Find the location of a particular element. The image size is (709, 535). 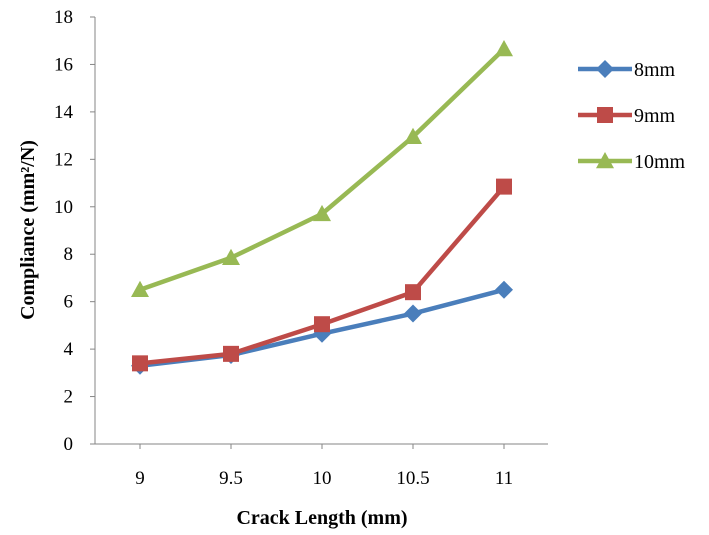

legend-item-8mm: 8mm is located at coordinates (627, 70).